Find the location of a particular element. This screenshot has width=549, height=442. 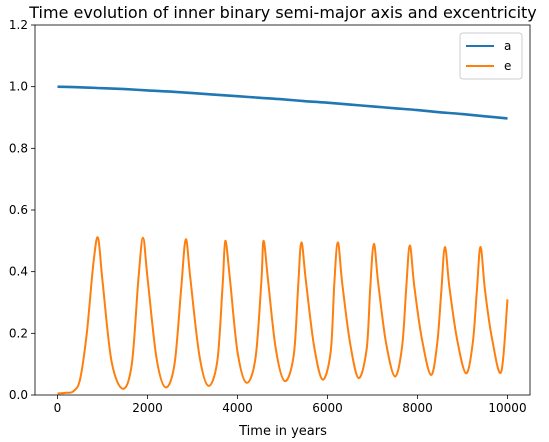

legend-box is located at coordinates (491, 56).